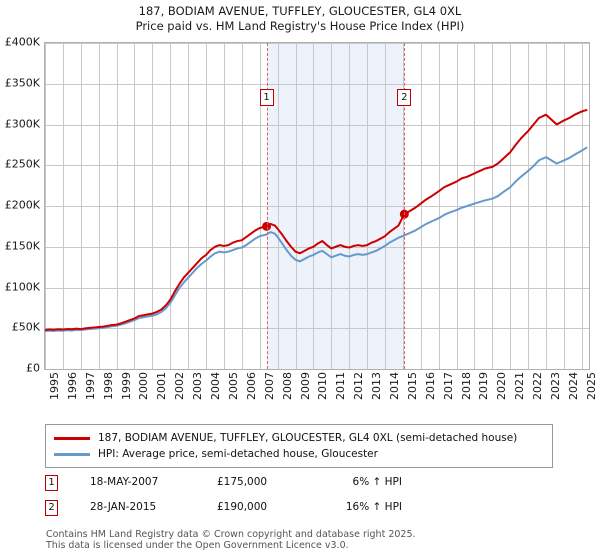  Describe the element at coordinates (377, 482) in the screenshot. I see `transaction-hpi-delta-1: 6% ↑ HPI` at that location.